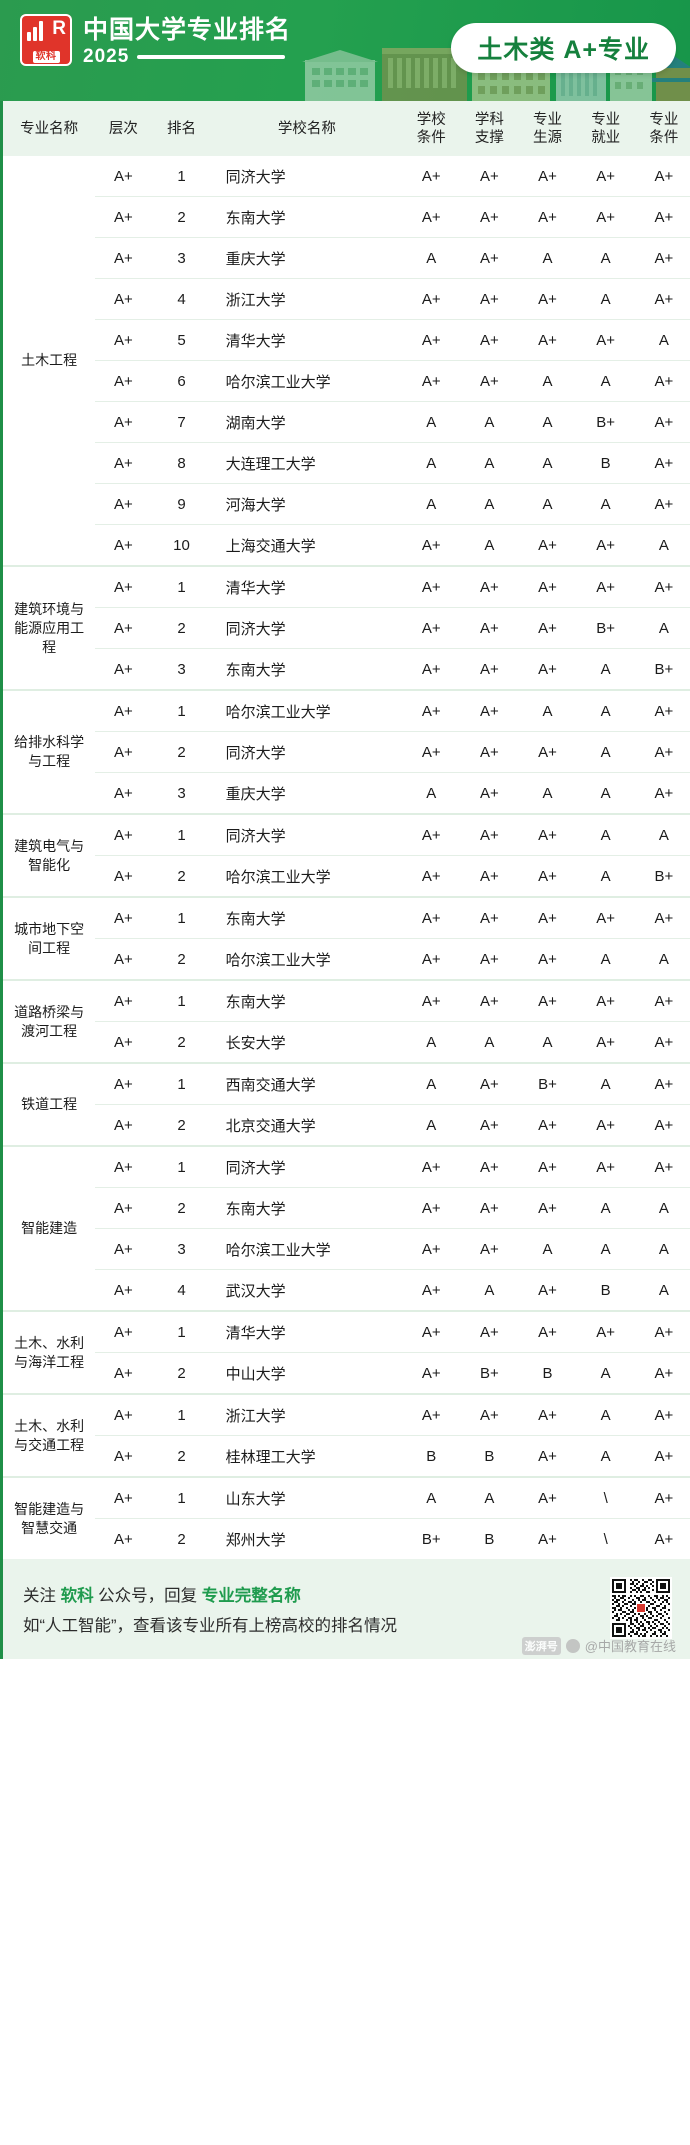 The width and height of the screenshot is (690, 2145). Describe the element at coordinates (572, 1645) in the screenshot. I see `watermark-avatar-icon` at that location.